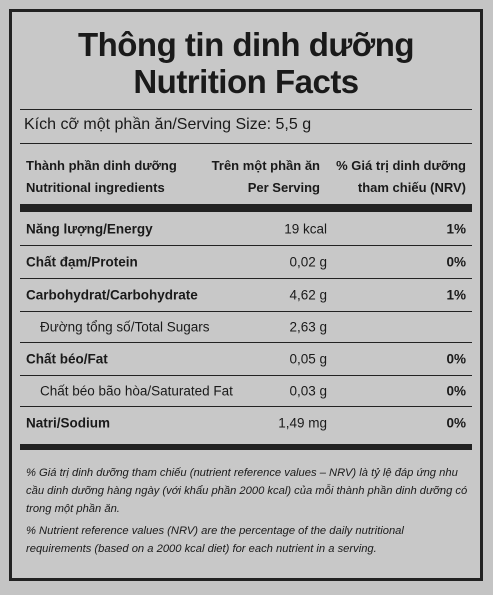 This screenshot has height=595, width=493. What do you see at coordinates (305, 228) in the screenshot?
I see `table-cell: 19 kcal` at bounding box center [305, 228].